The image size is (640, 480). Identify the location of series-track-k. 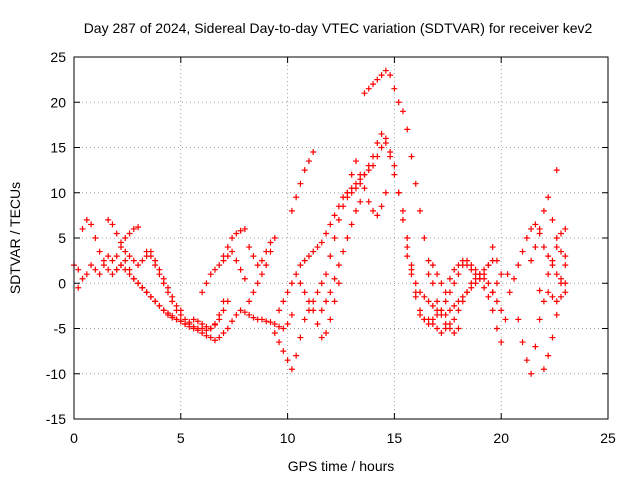
(302, 181).